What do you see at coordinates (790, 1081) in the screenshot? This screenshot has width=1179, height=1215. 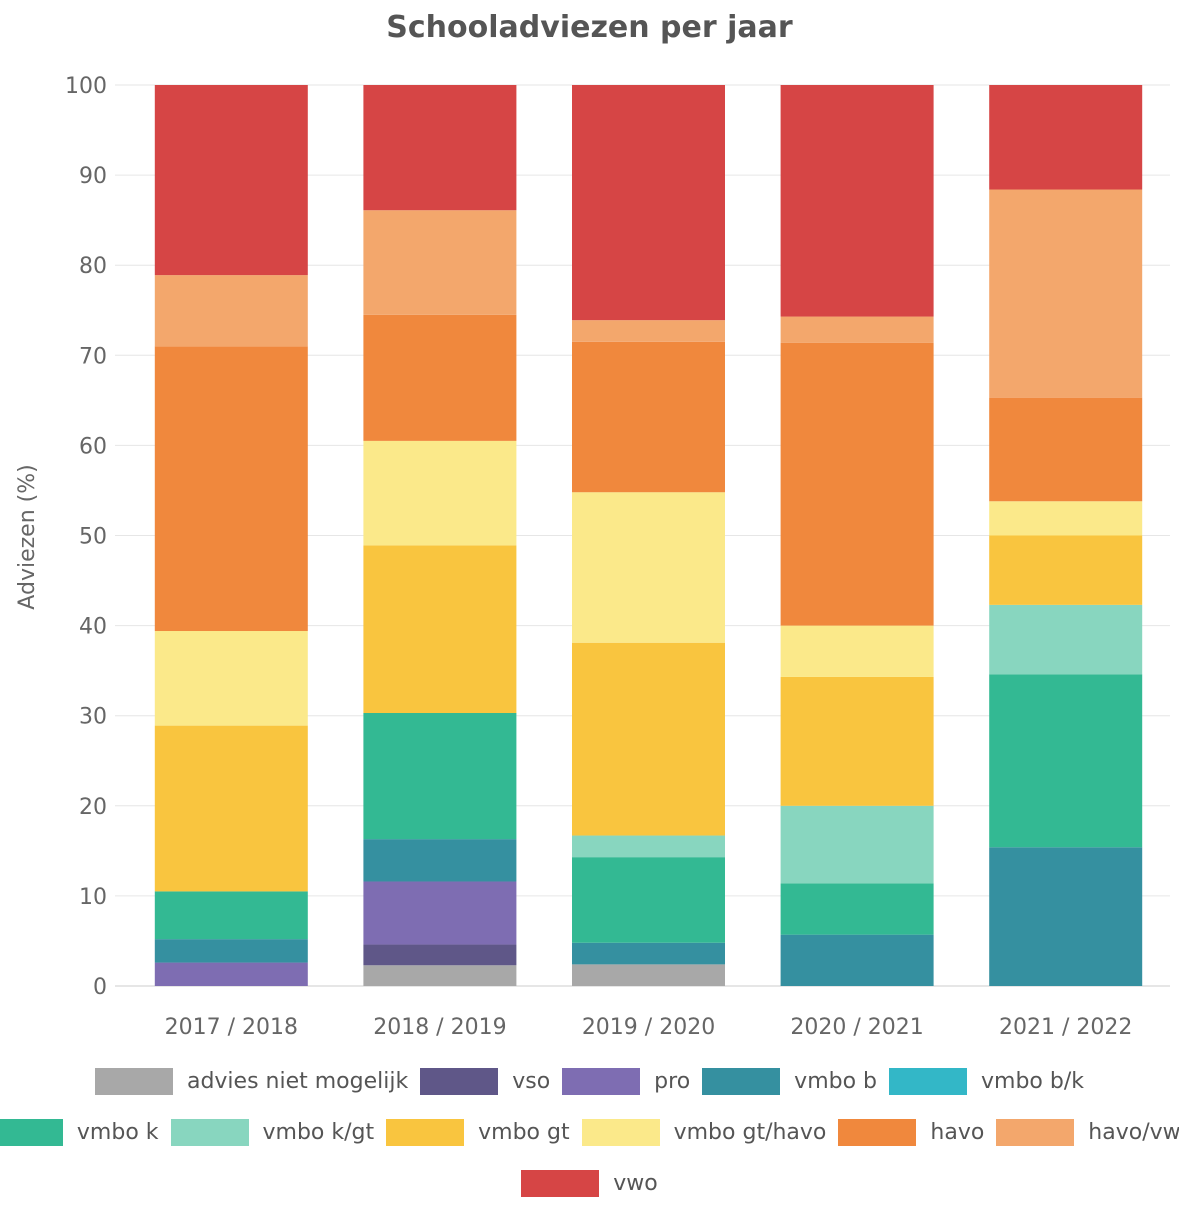 I see `legend-item: vmbo b` at bounding box center [790, 1081].